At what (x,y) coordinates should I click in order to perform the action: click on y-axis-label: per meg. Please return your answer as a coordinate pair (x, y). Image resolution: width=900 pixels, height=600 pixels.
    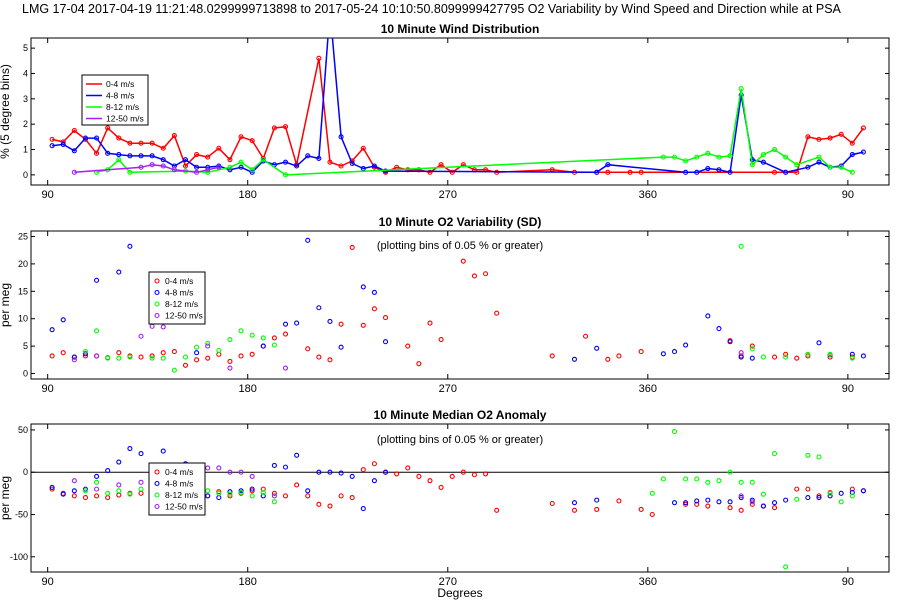
    Looking at the image, I should click on (6, 305).